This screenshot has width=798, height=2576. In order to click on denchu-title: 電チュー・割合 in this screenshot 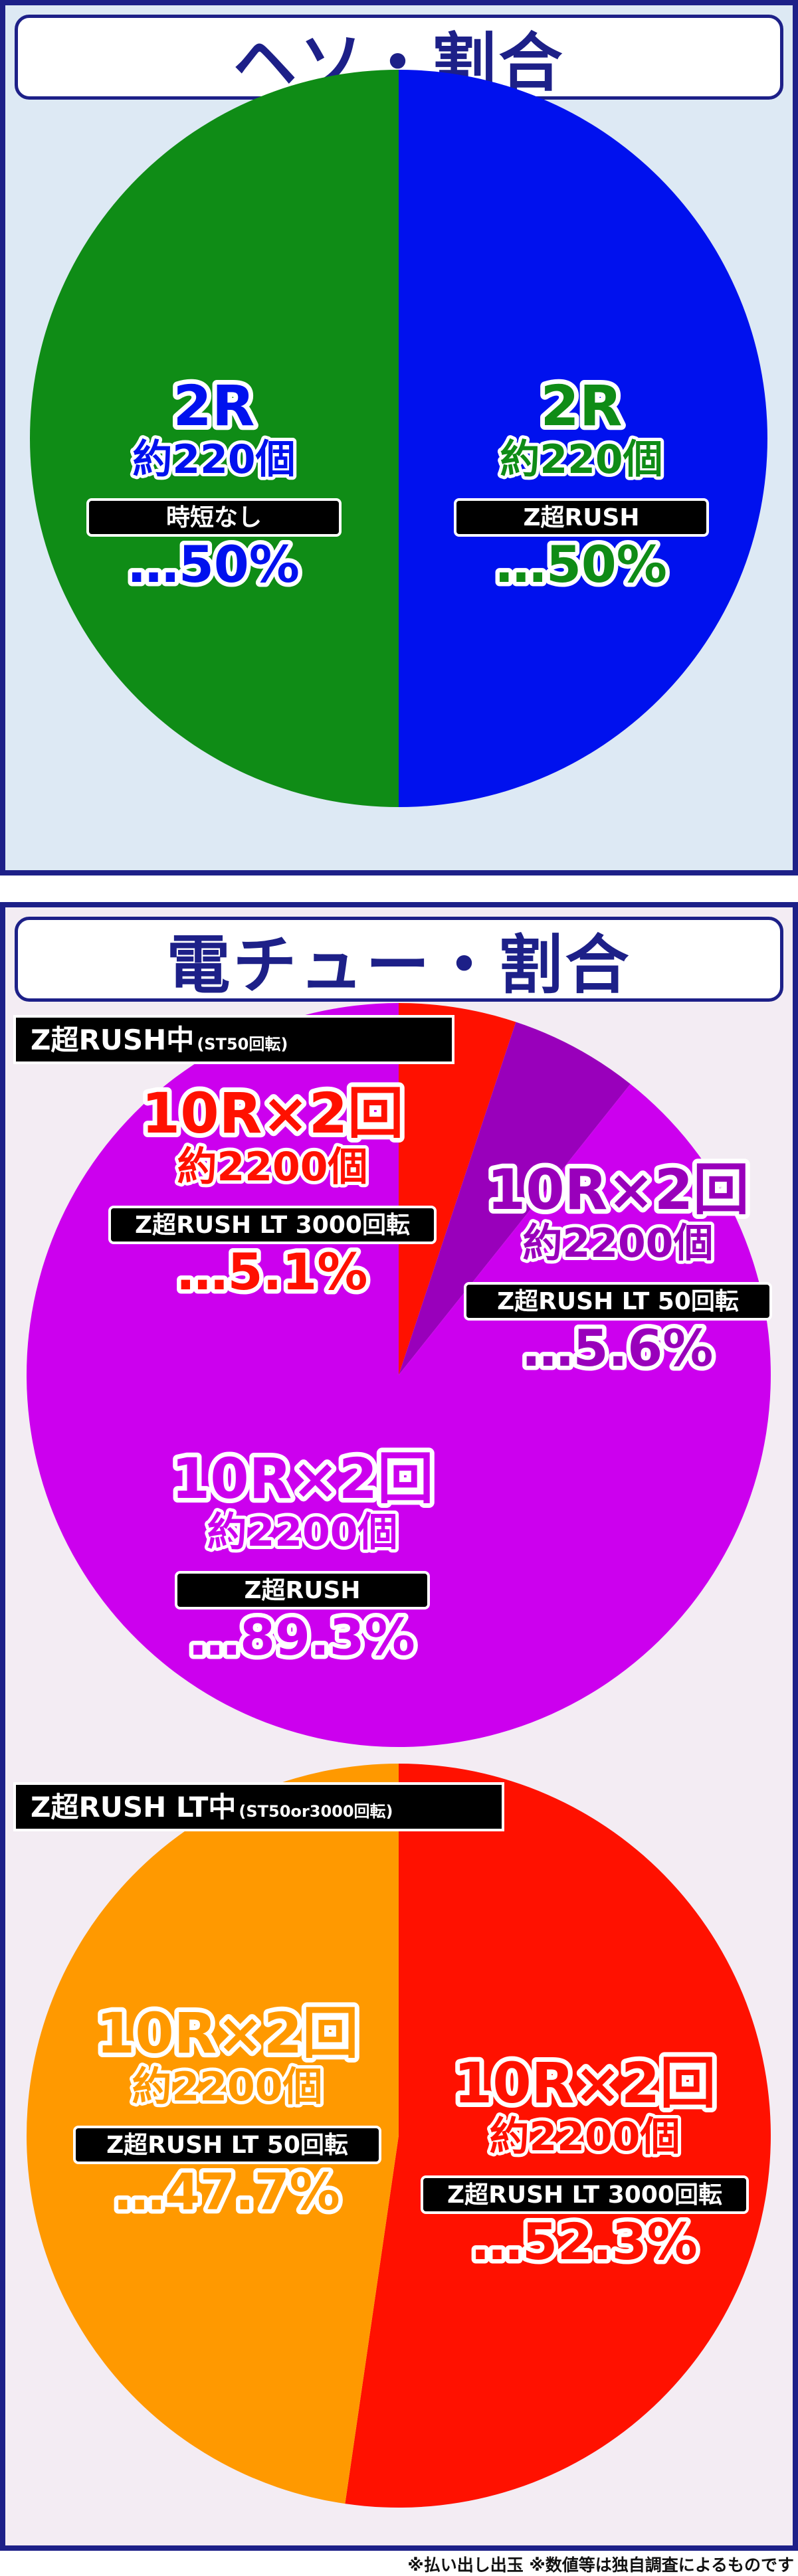, I will do `click(399, 959)`.